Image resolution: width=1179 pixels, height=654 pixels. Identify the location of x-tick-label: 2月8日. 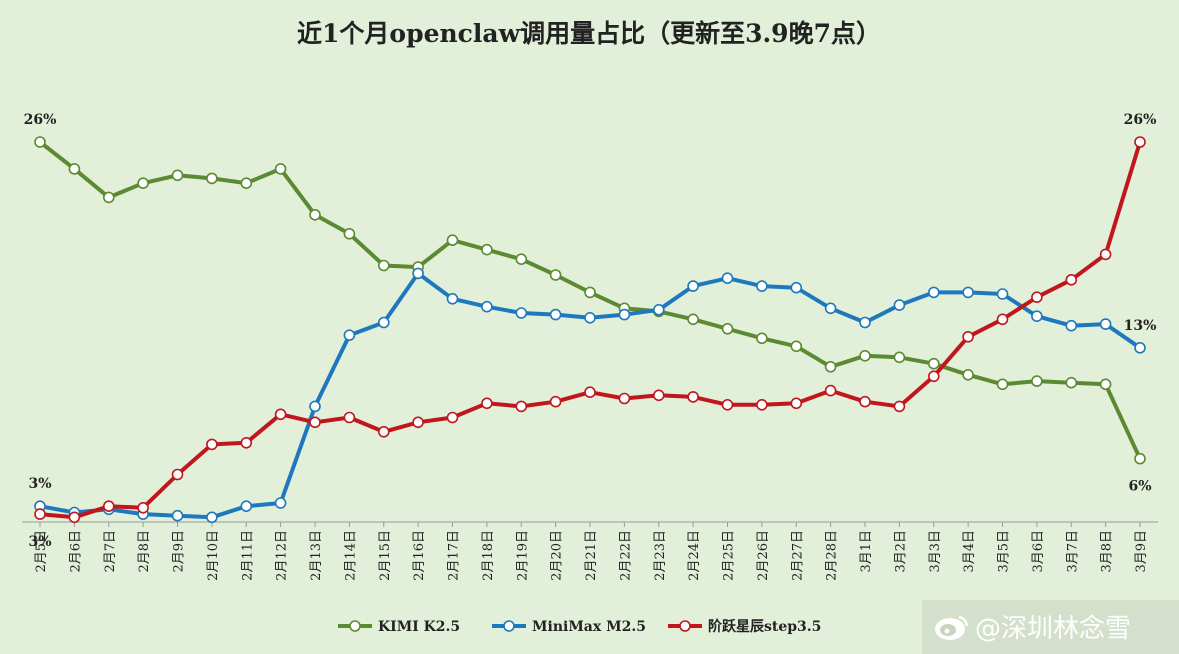
(144, 551).